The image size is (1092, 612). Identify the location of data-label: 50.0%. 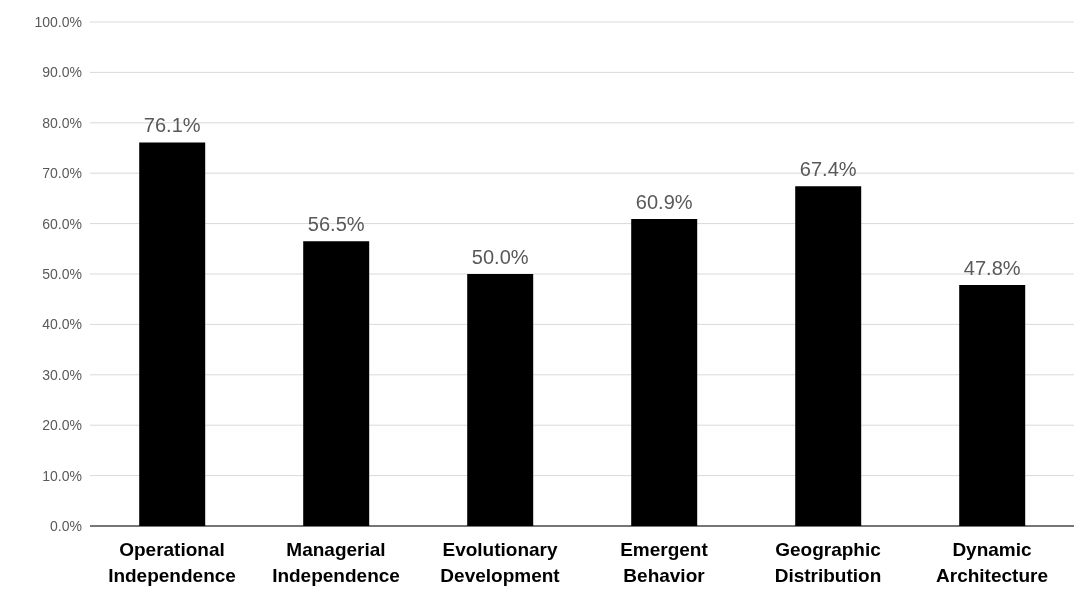
(500, 257).